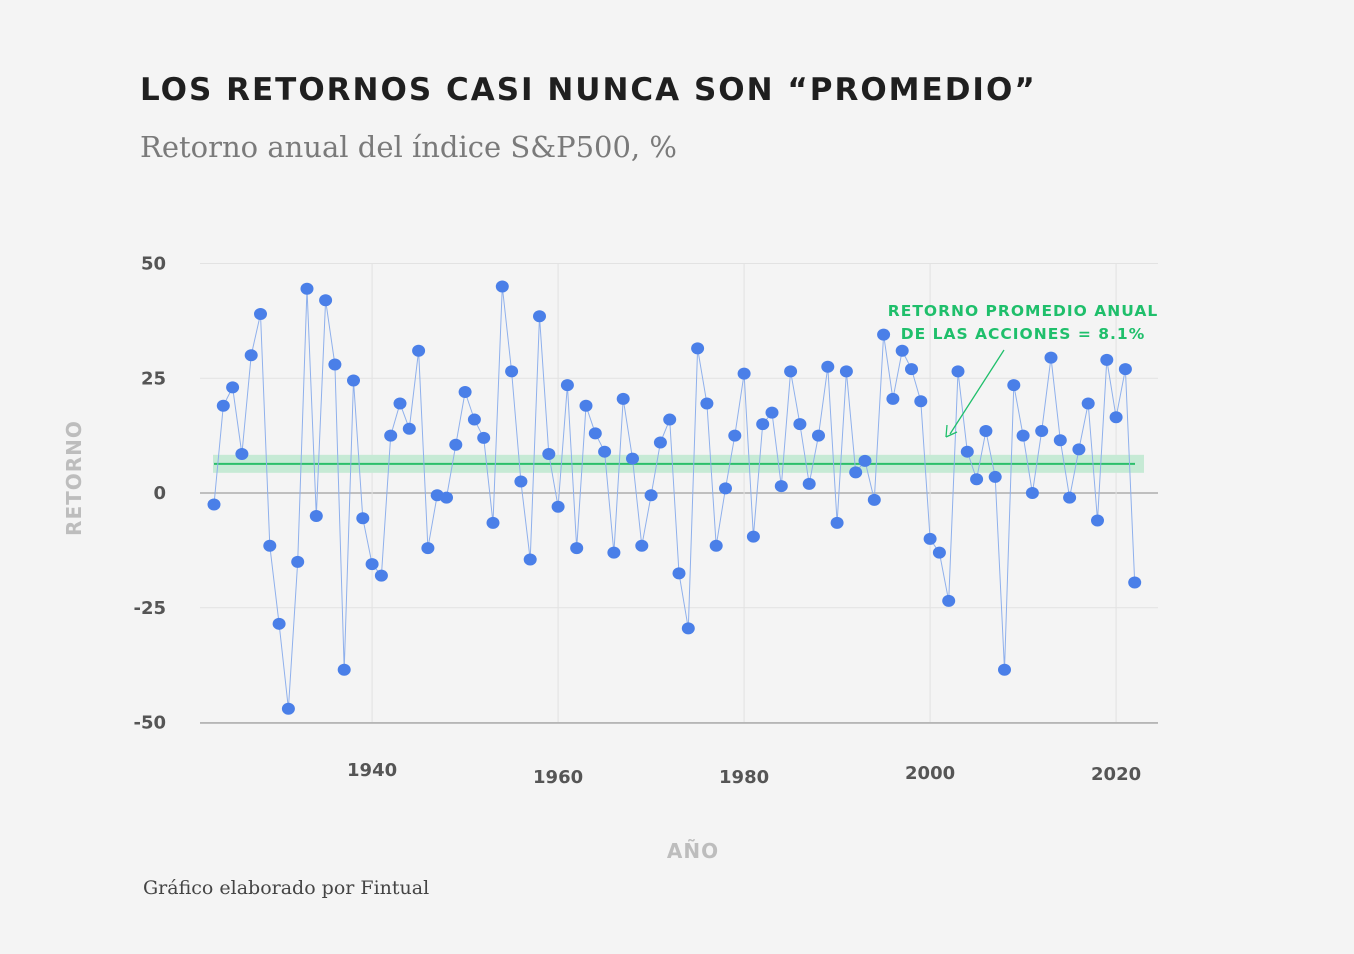 Image resolution: width=1354 pixels, height=954 pixels. What do you see at coordinates (153, 264) in the screenshot?
I see `y-tick-label: 50` at bounding box center [153, 264].